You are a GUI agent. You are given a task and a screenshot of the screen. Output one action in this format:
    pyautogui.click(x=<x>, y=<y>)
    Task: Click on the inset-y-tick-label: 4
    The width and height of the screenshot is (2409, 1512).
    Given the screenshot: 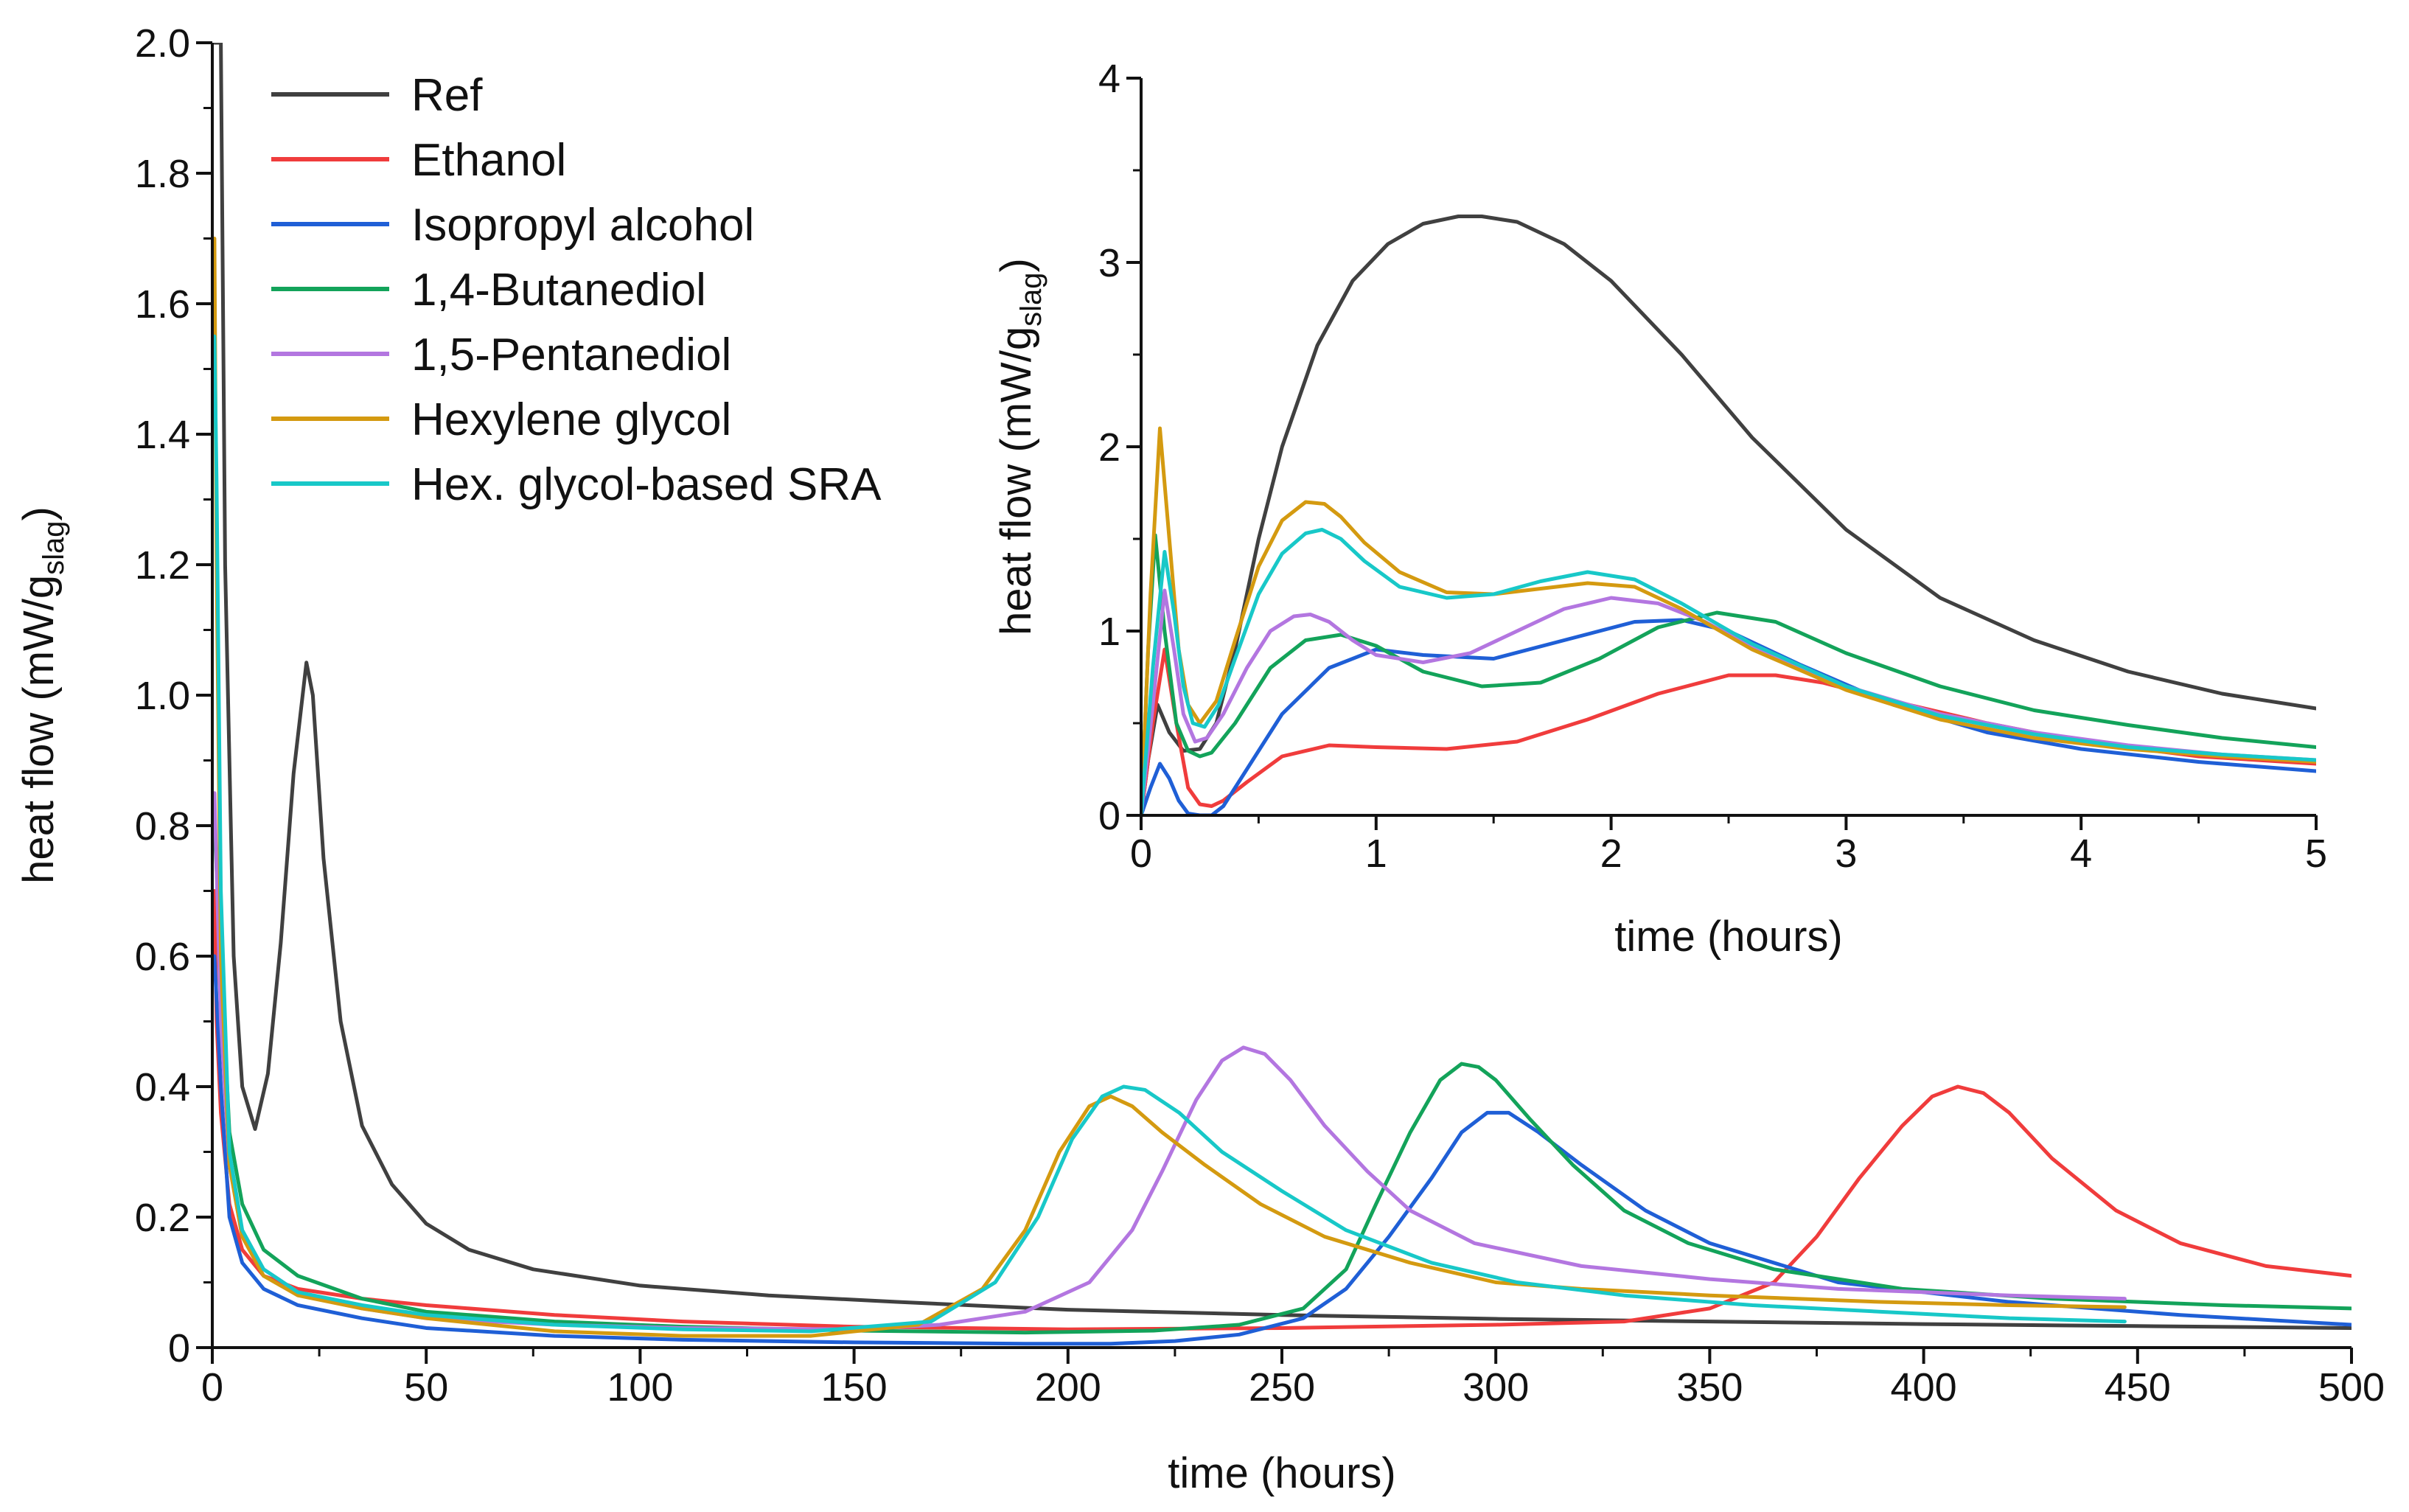 What is the action you would take?
    pyautogui.click(x=1109, y=79)
    